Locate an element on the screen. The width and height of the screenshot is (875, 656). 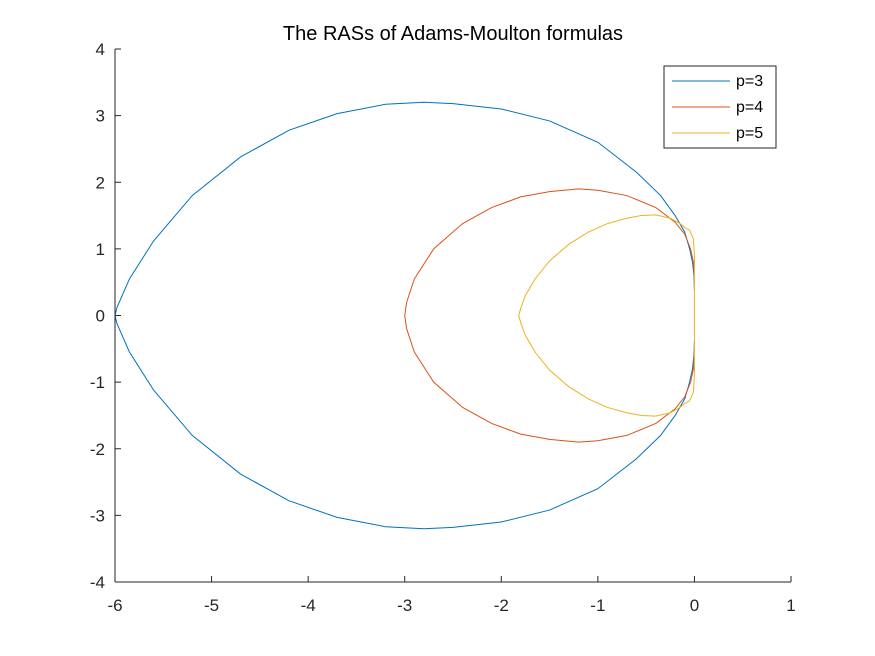
y-tick-label: 2 is located at coordinates (100, 182).